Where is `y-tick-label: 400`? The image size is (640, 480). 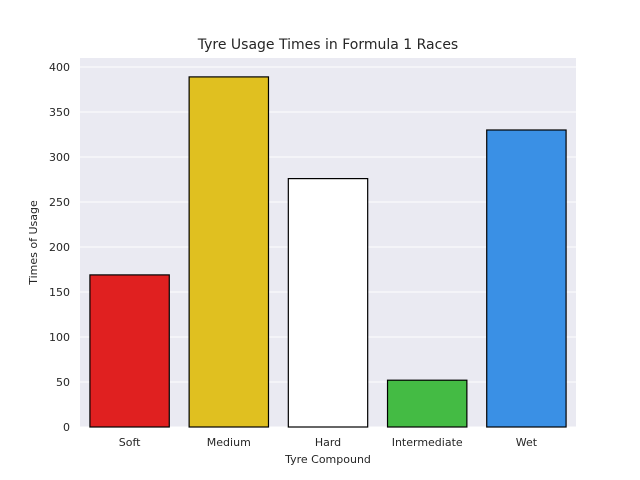 y-tick-label: 400 is located at coordinates (59, 67).